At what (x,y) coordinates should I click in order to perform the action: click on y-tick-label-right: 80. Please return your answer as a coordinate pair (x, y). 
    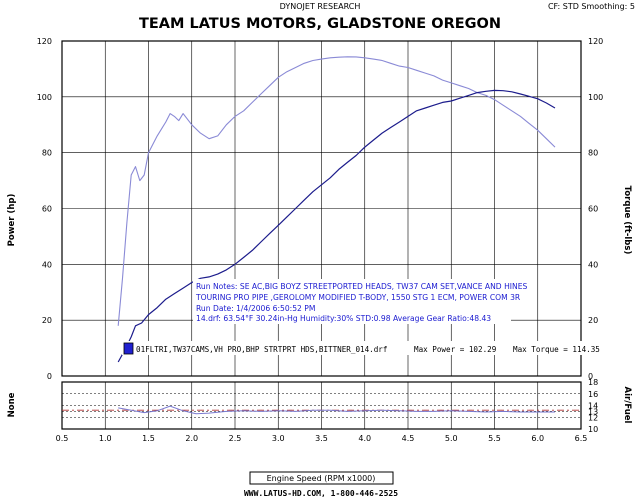
    Looking at the image, I should click on (593, 153).